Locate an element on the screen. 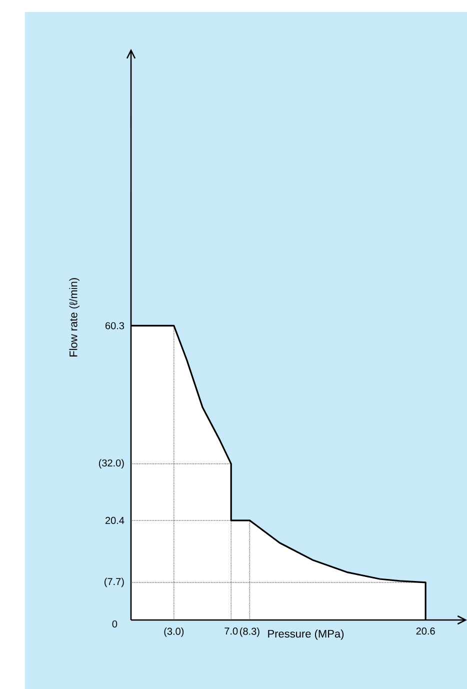 This screenshot has width=467, height=689. y-tick-label: 60.3 is located at coordinates (115, 326).